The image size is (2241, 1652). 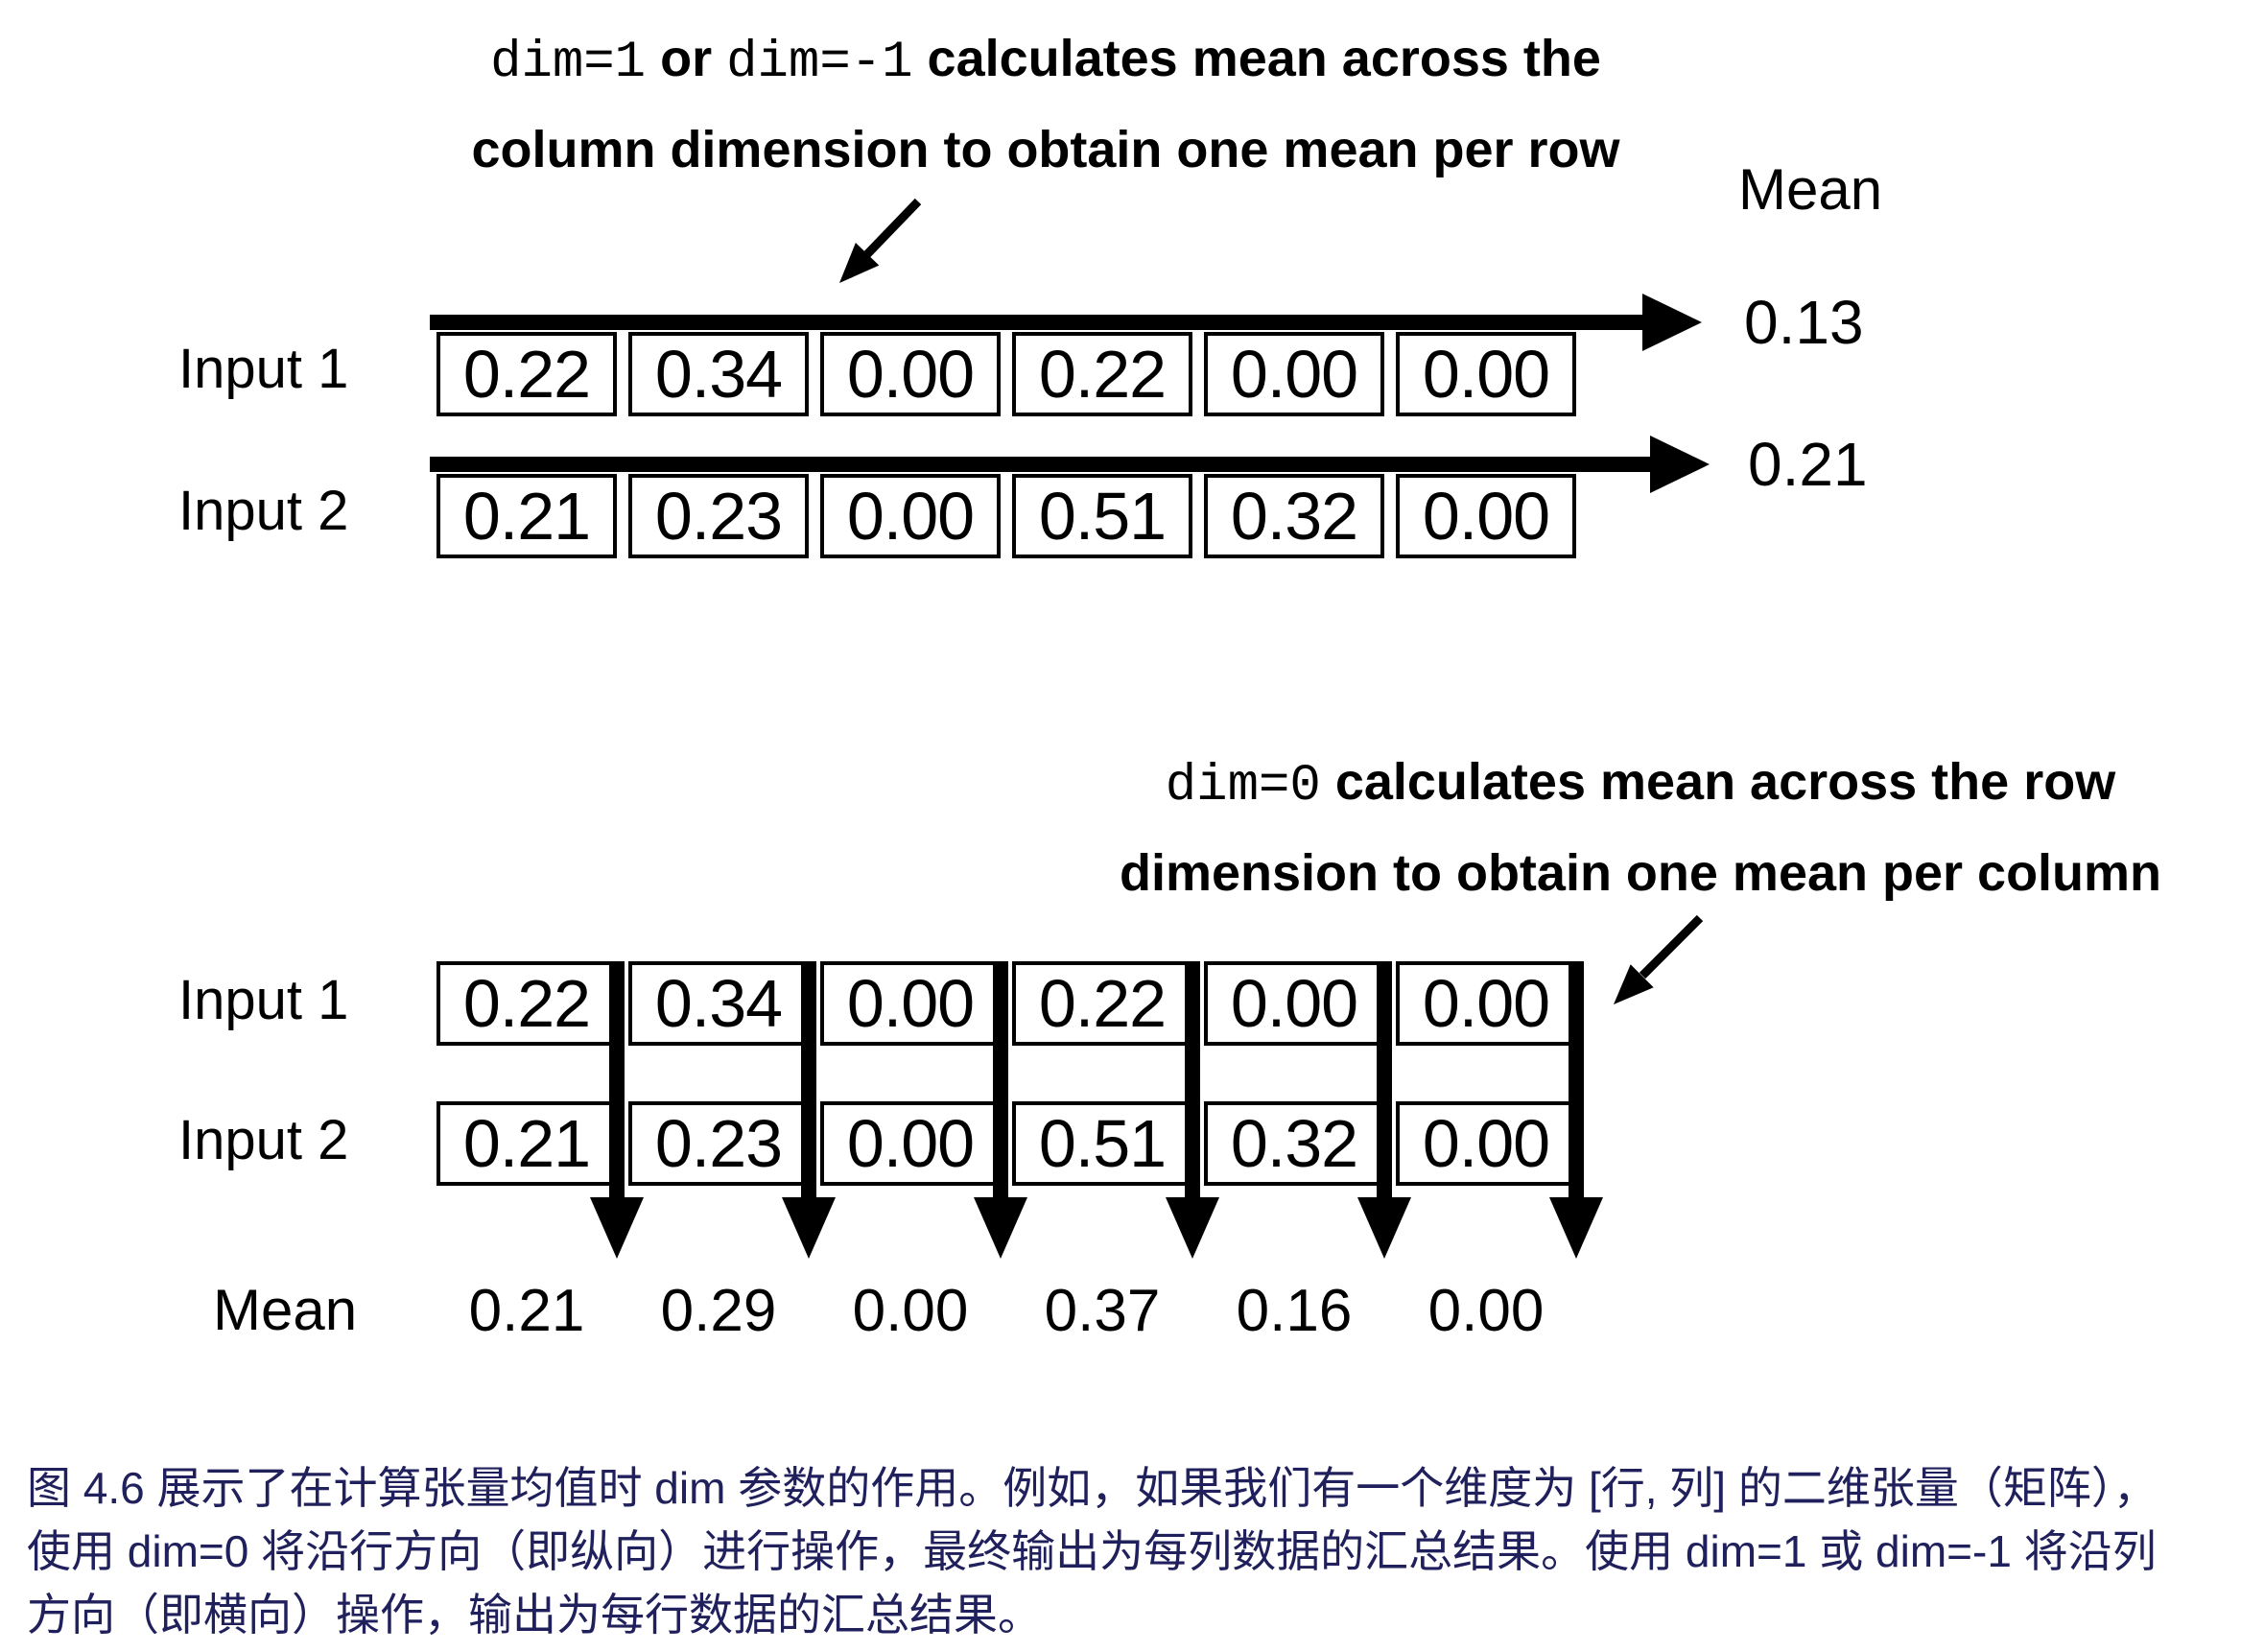 What do you see at coordinates (819, 63) in the screenshot?
I see `dim-neg1-code: dim=-1` at bounding box center [819, 63].